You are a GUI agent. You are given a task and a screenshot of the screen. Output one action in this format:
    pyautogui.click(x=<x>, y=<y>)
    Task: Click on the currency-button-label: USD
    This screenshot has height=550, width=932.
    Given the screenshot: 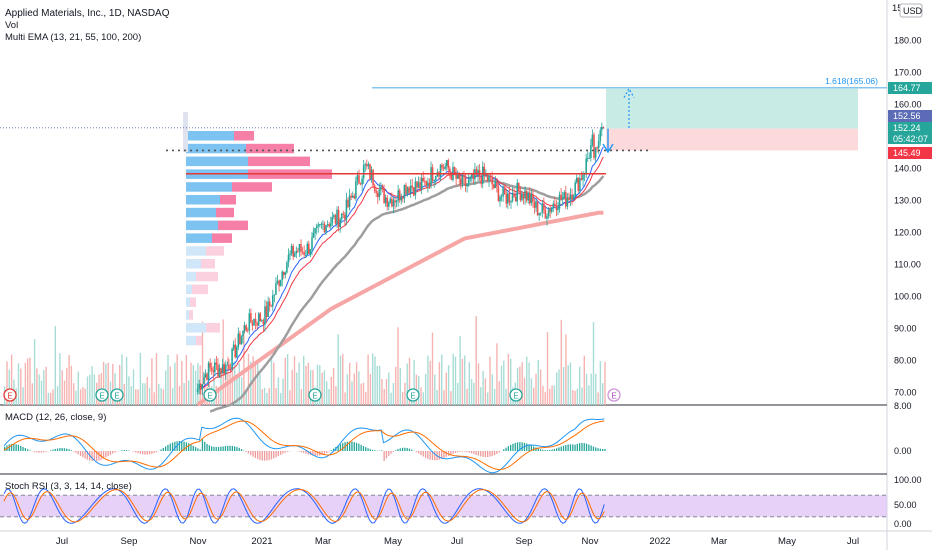 What is the action you would take?
    pyautogui.click(x=913, y=11)
    